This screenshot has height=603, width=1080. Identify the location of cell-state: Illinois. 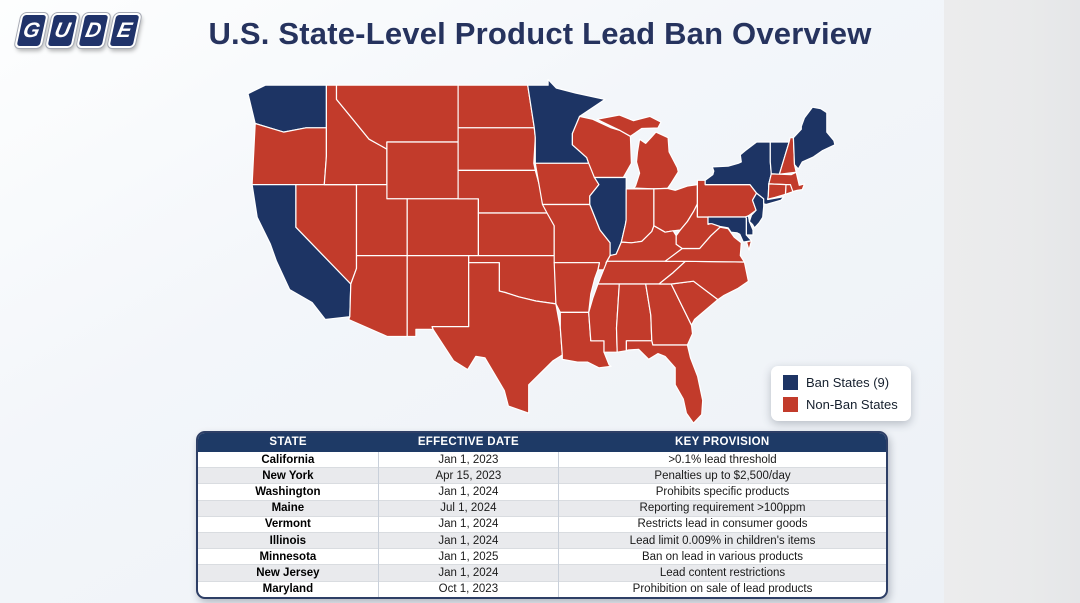
(288, 540).